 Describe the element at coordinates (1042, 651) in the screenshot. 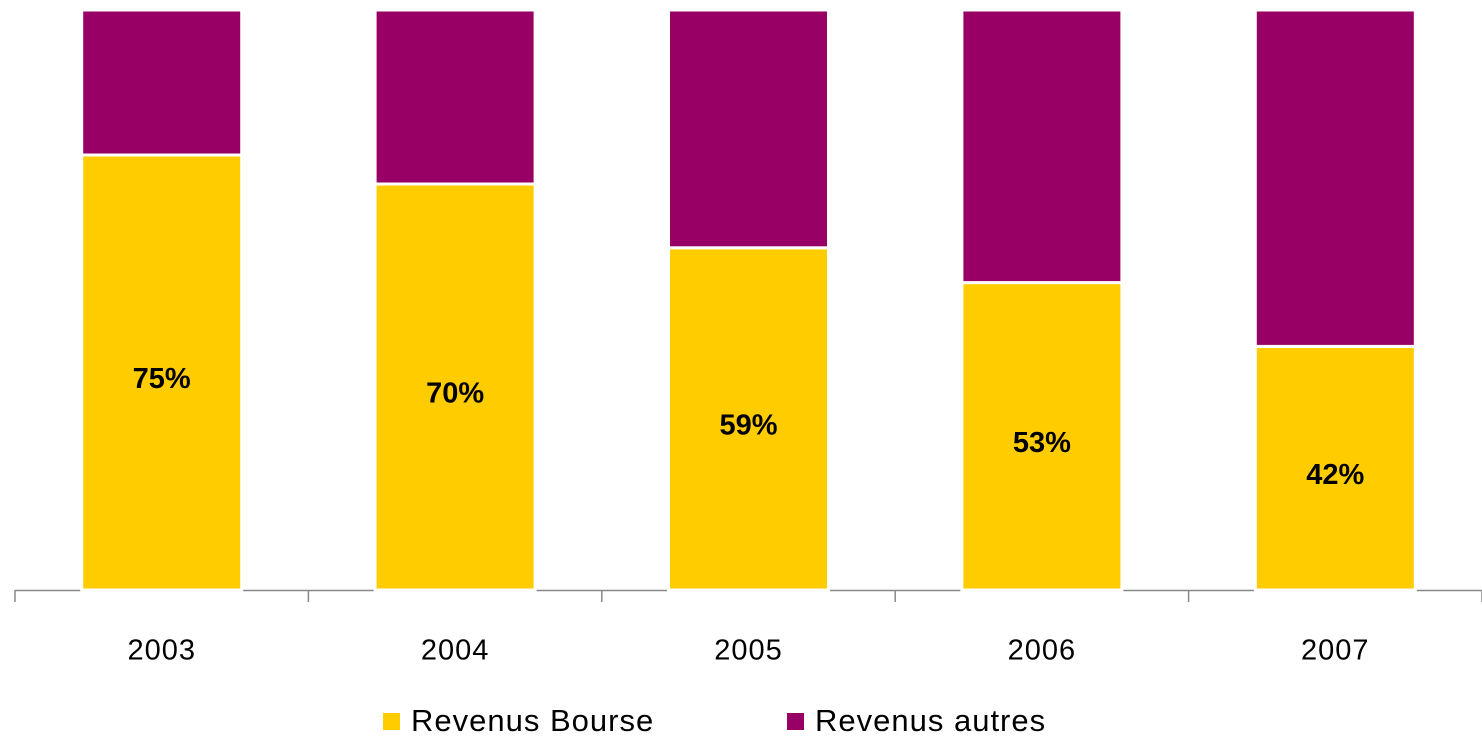

I see `x-tick-label: 2006` at that location.